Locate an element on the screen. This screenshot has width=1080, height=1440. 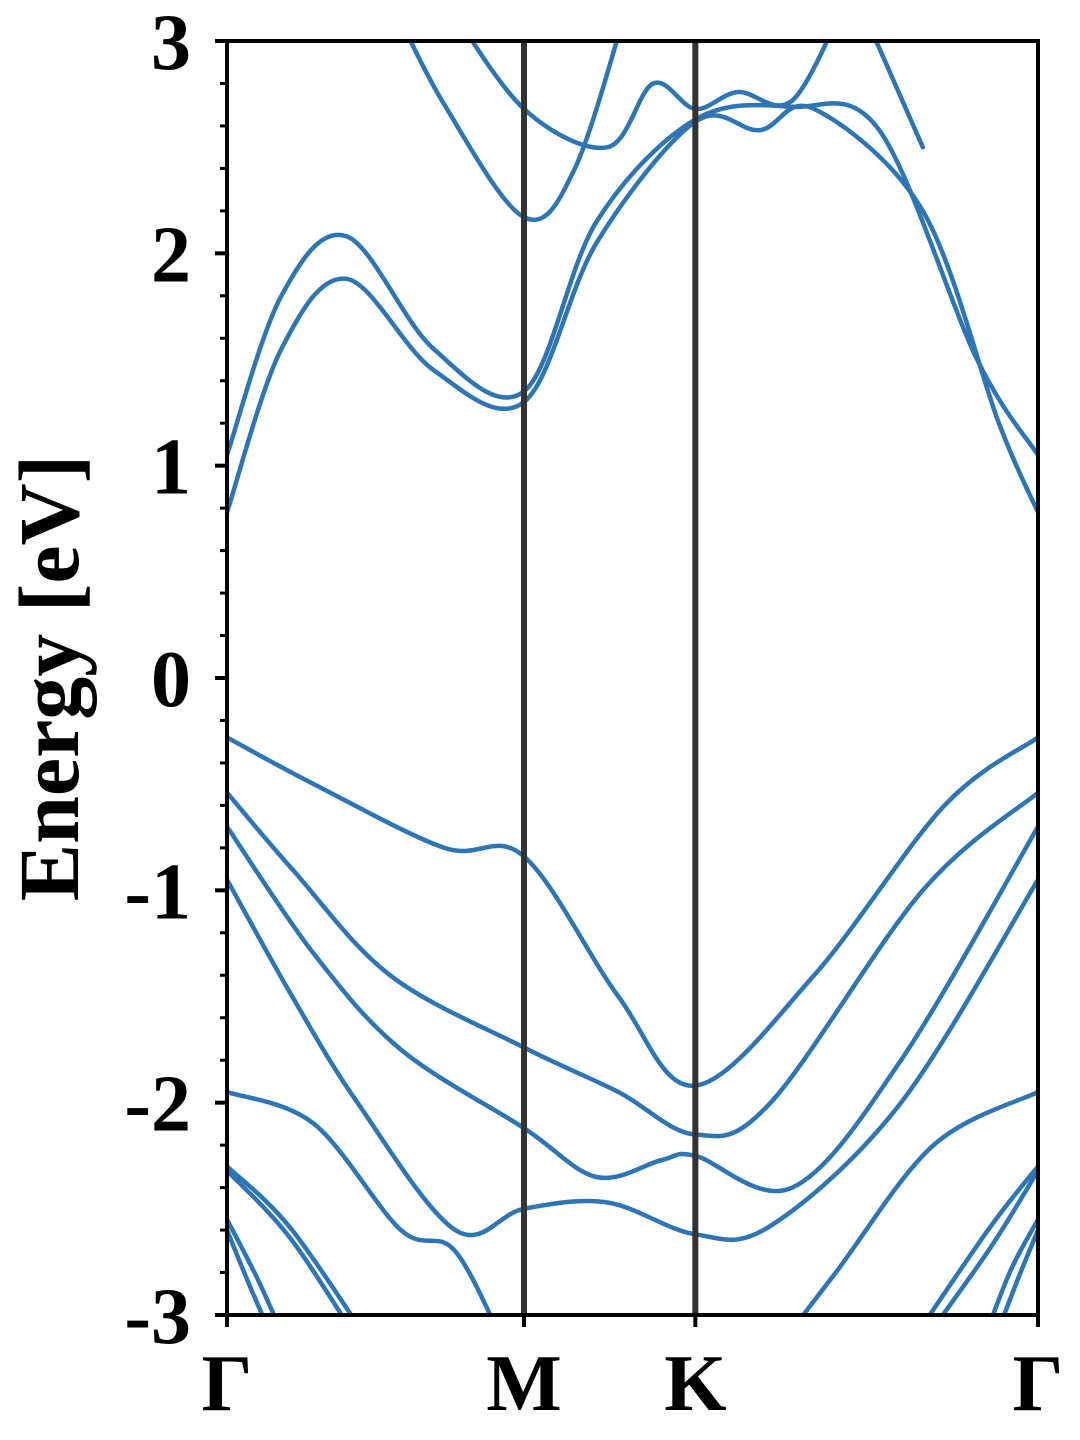
x-tick-label: K is located at coordinates (695, 1384).